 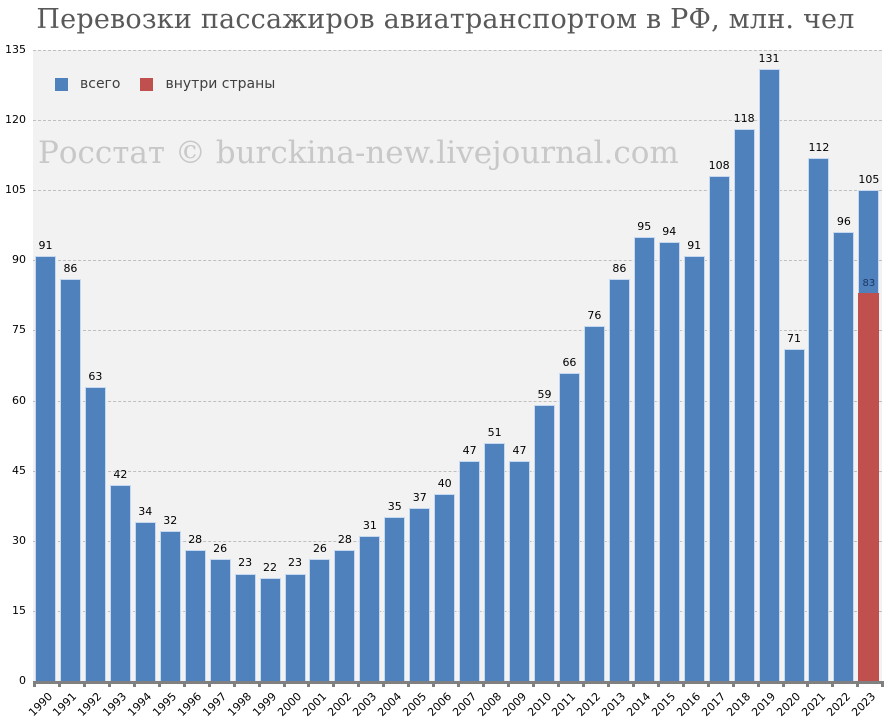 I want to click on value-label-total: 59, so click(x=544, y=395).